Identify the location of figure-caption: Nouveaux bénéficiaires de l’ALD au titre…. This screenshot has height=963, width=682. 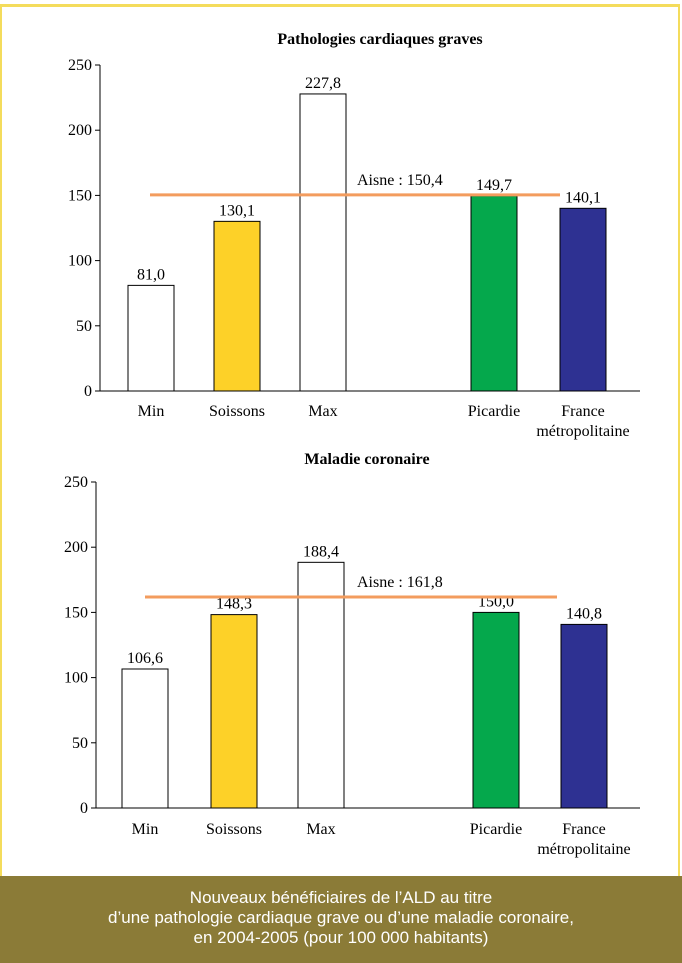
(341, 919).